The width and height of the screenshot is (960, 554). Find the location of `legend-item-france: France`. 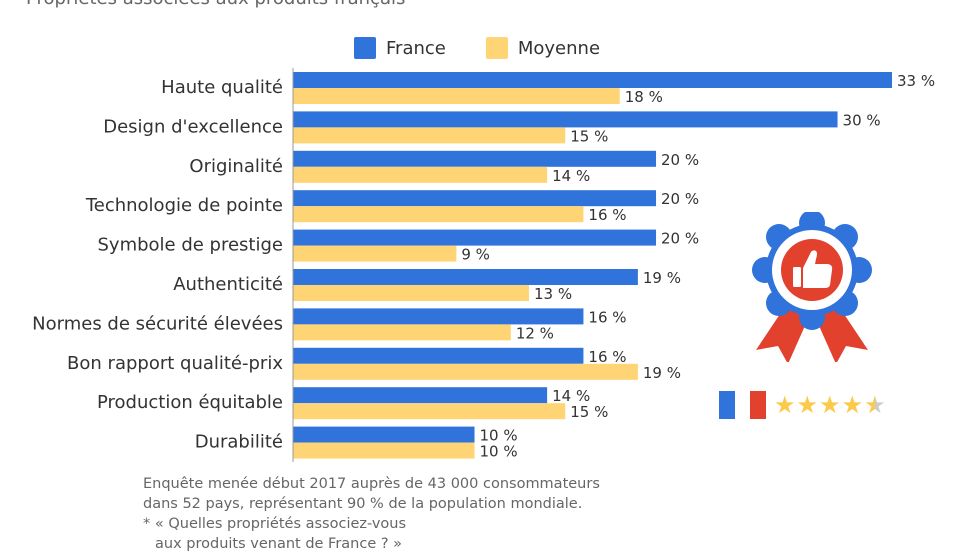

legend-item-france: France is located at coordinates (400, 48).